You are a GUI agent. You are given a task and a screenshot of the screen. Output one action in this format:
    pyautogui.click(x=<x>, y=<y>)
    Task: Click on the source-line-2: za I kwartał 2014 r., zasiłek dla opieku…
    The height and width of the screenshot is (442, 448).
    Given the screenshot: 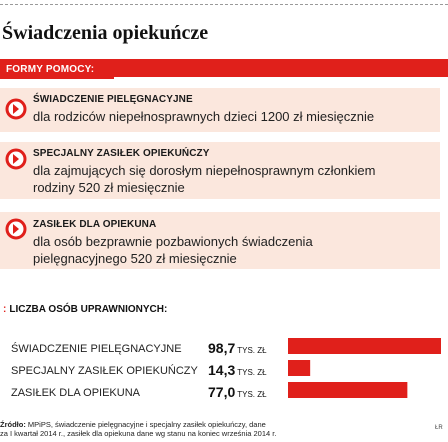 What is the action you would take?
    pyautogui.click(x=138, y=433)
    